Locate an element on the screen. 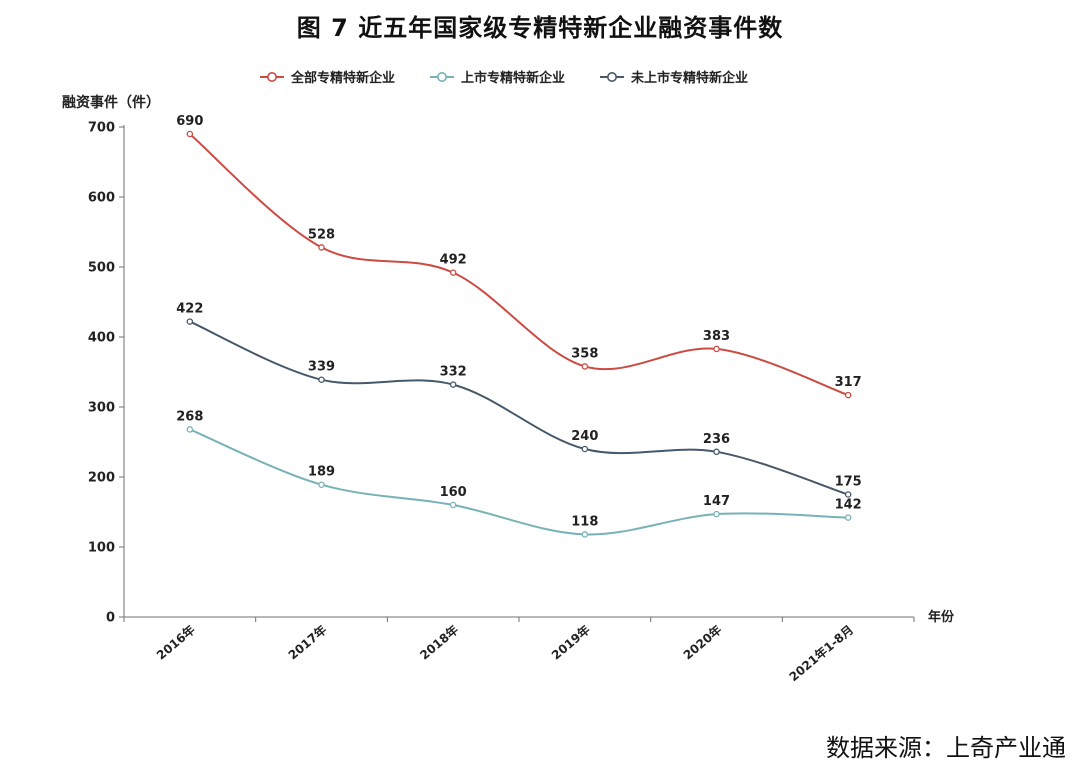  x-tick-label: 2021年1-8月 is located at coordinates (821, 653).